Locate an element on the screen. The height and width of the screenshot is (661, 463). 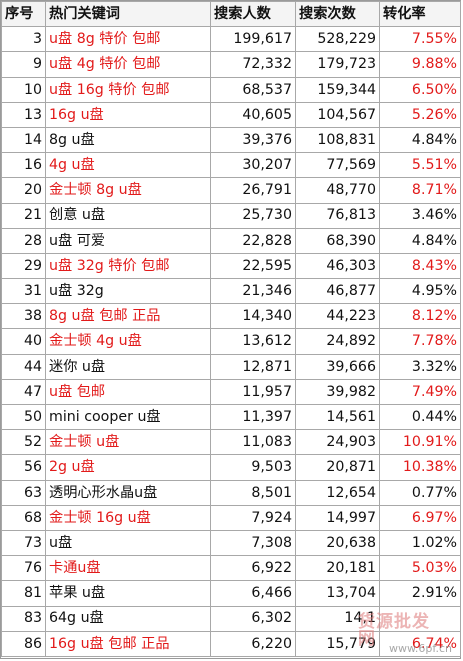
header-row: 序号 热门关键词 搜索人数 搜索次数 转化率 is located at coordinates (231, 14).